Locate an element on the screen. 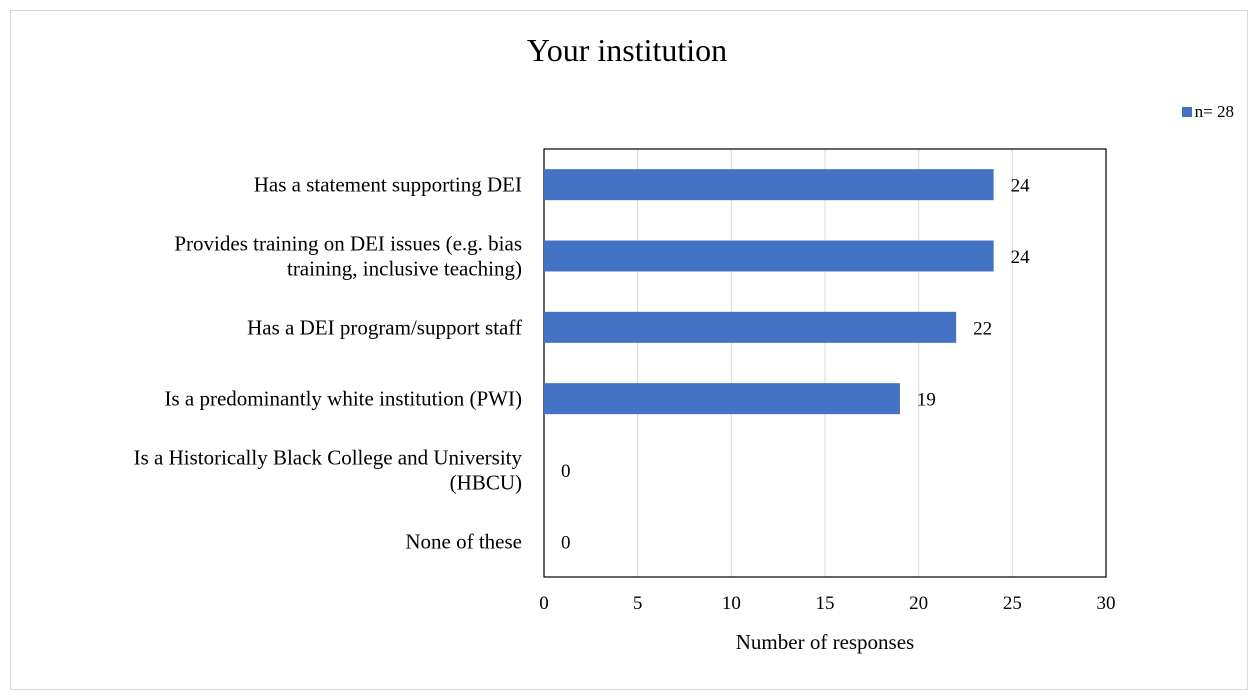 This screenshot has height=696, width=1254. x-tick-label: 20 is located at coordinates (918, 603).